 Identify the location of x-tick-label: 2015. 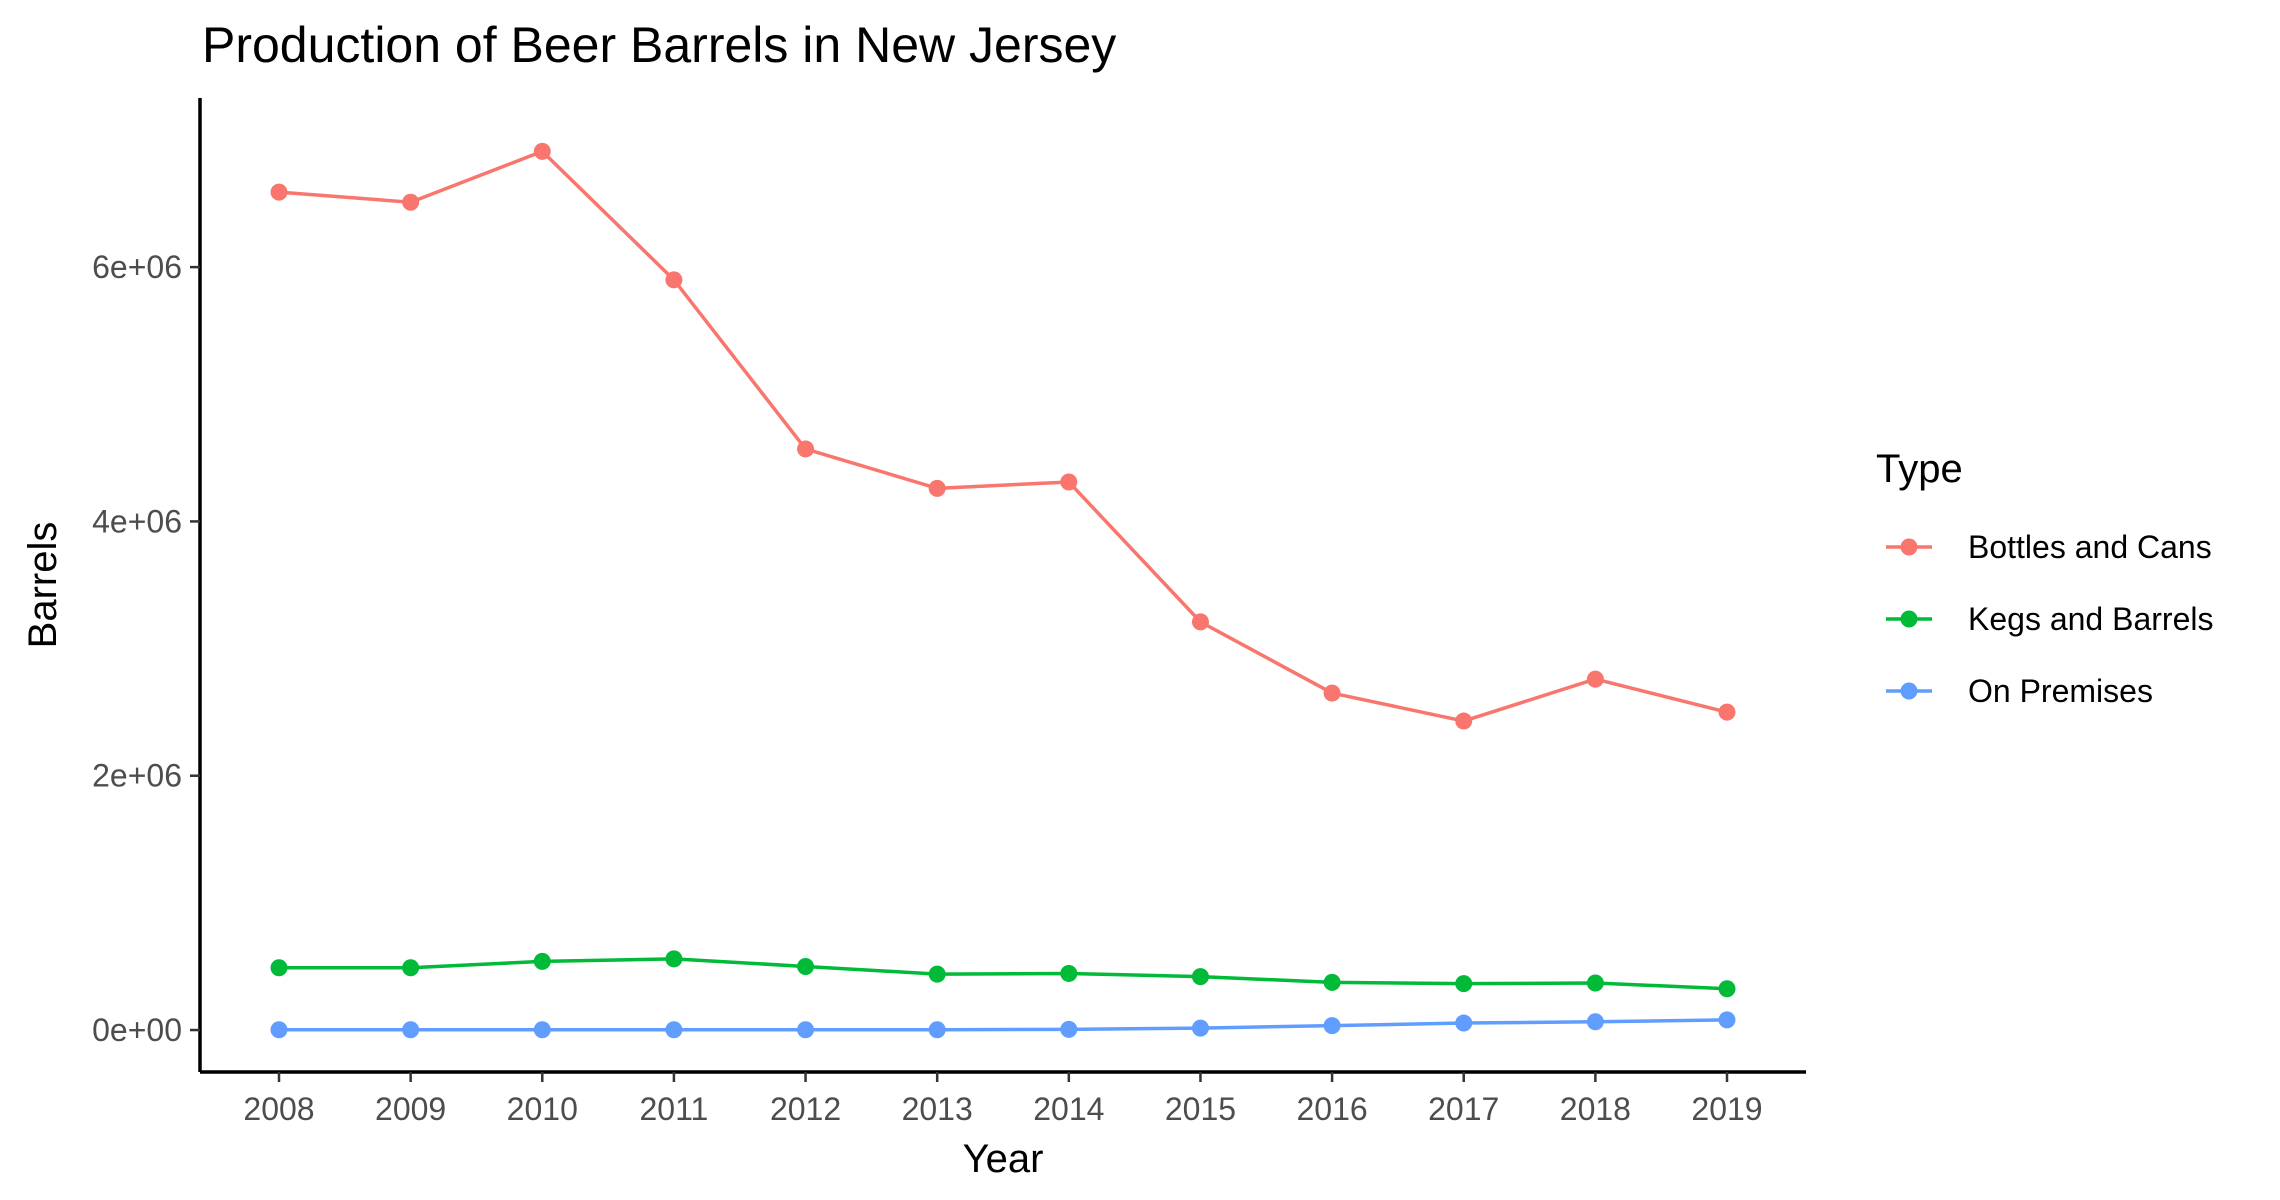
(1200, 1109).